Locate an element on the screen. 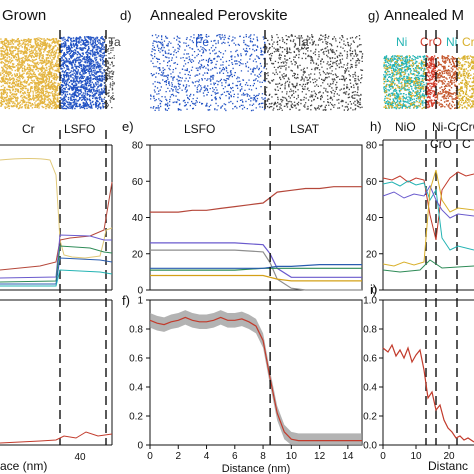  right-series-cr is located at coordinates (428, 201).